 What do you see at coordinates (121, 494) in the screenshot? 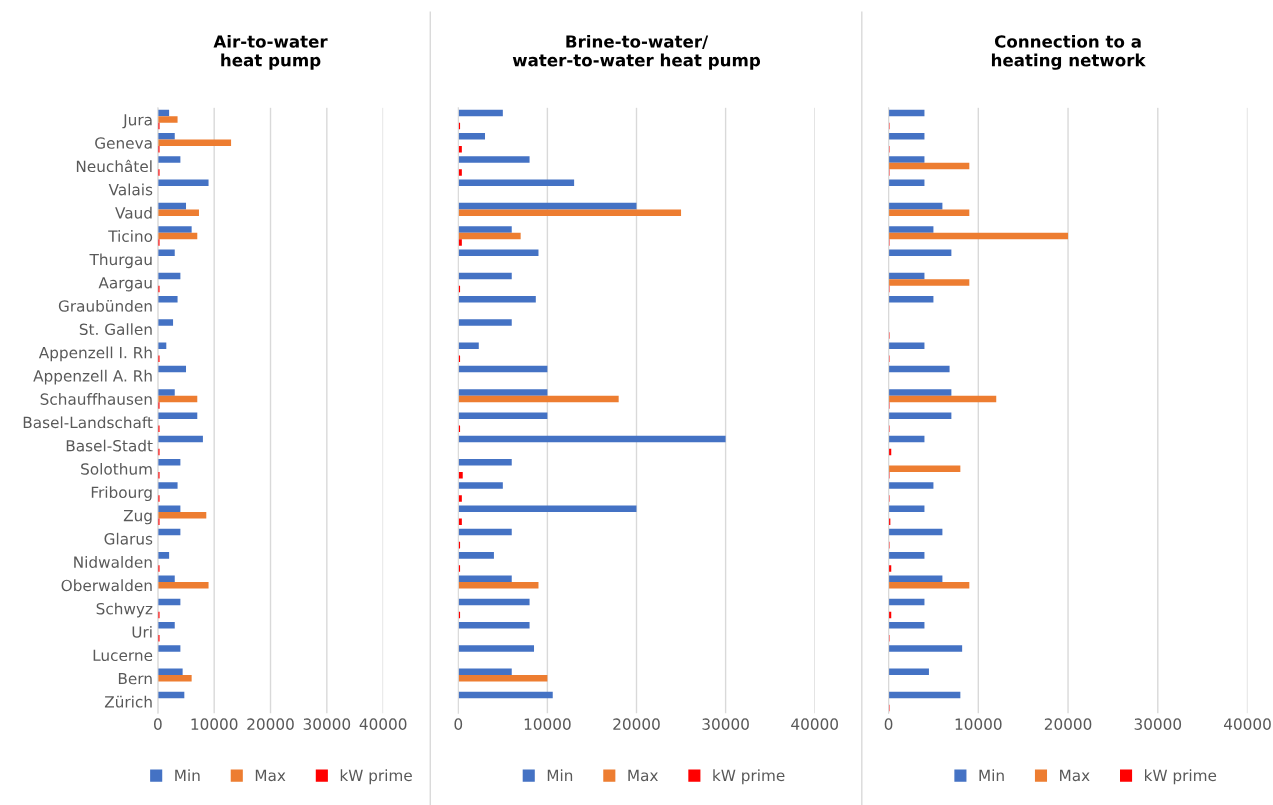
I see `y-tick-label: Fribourg` at bounding box center [121, 494].